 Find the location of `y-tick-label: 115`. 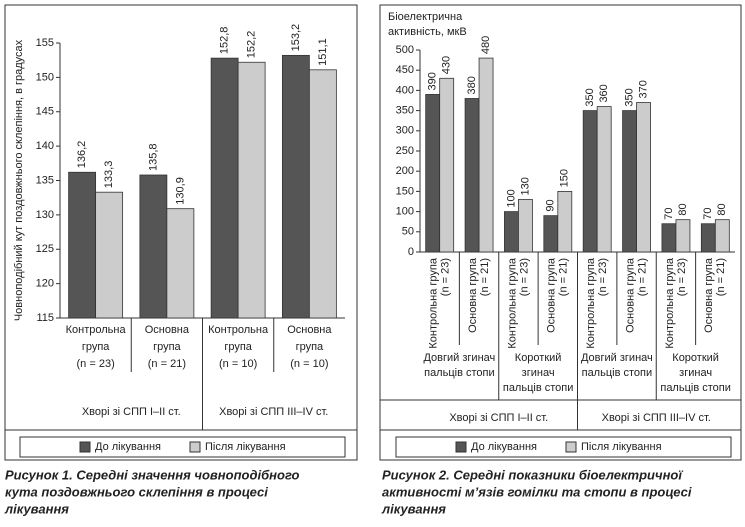

y-tick-label: 115 is located at coordinates (45, 318).